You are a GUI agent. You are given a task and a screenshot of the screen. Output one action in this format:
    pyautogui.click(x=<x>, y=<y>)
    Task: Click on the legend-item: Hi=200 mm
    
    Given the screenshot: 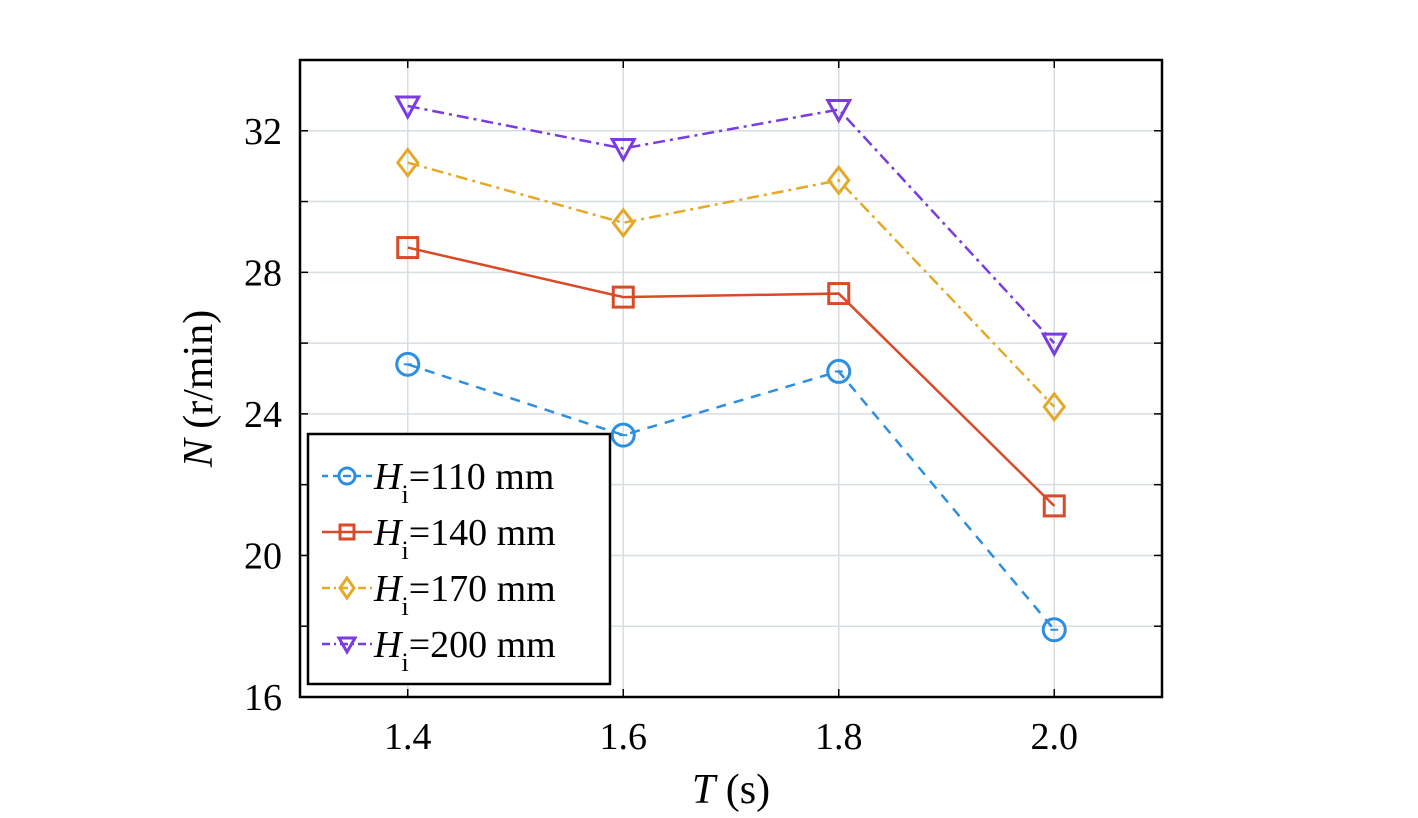 What is the action you would take?
    pyautogui.click(x=439, y=650)
    